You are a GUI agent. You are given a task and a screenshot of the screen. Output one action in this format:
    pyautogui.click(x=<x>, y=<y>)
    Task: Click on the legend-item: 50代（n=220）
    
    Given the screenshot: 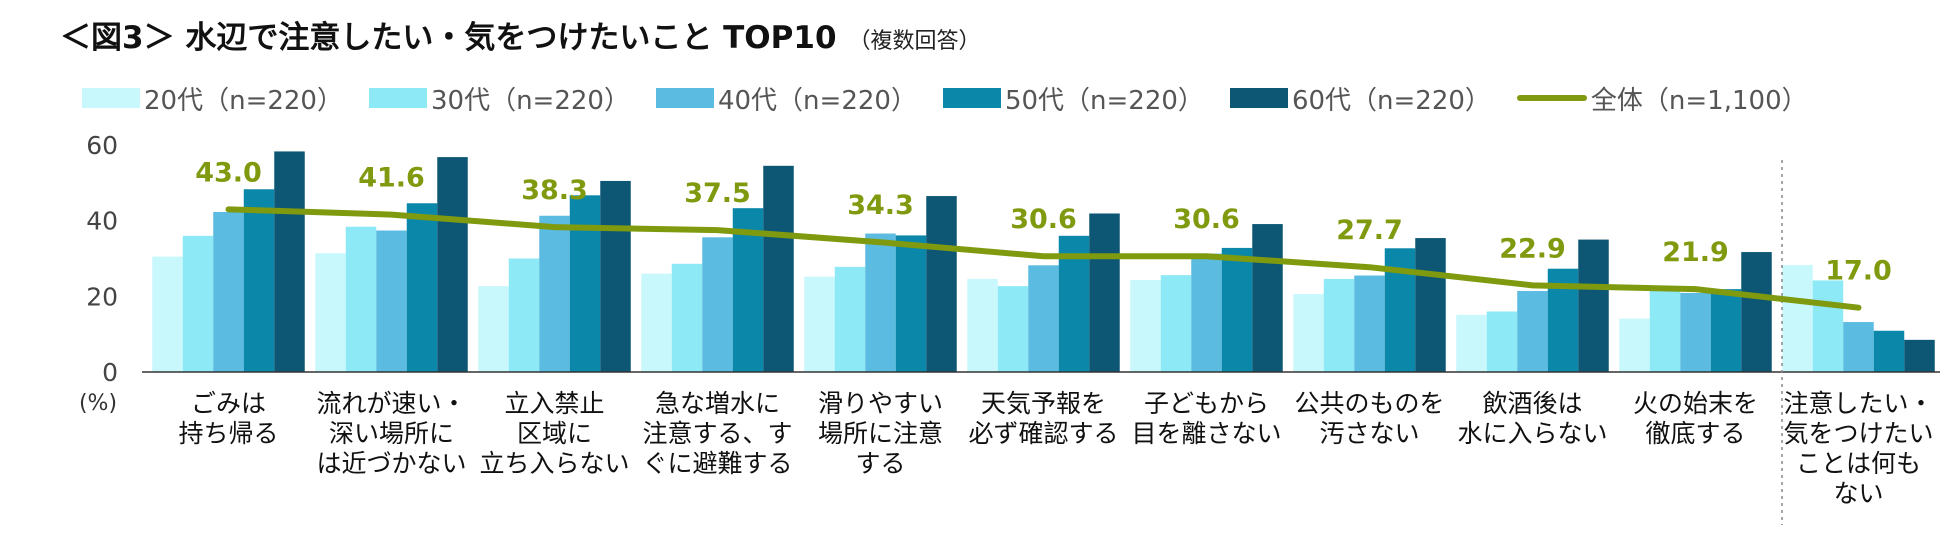 What is the action you would take?
    pyautogui.click(x=1073, y=98)
    